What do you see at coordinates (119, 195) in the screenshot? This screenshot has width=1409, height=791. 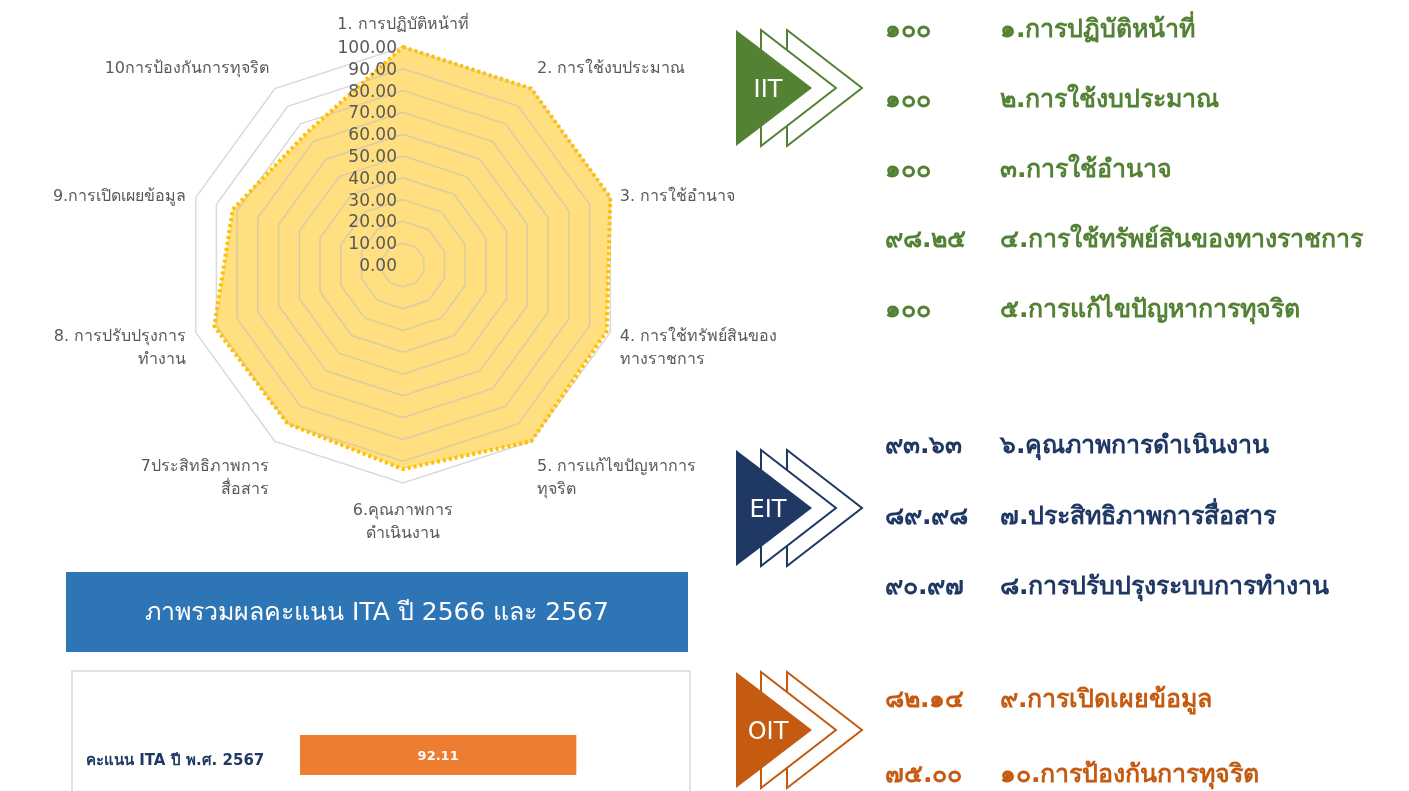 I see `spoke-label: 9.การเปิดเผยข้อมูล` at bounding box center [119, 195].